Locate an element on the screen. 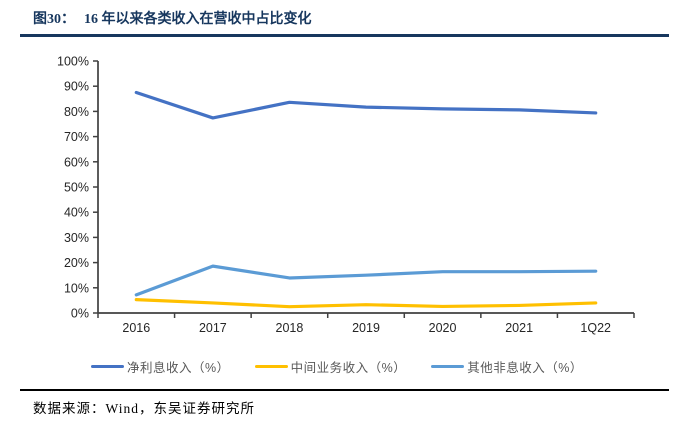 The height and width of the screenshot is (424, 675). legend-label: 中间业务收入（%） is located at coordinates (348, 368).